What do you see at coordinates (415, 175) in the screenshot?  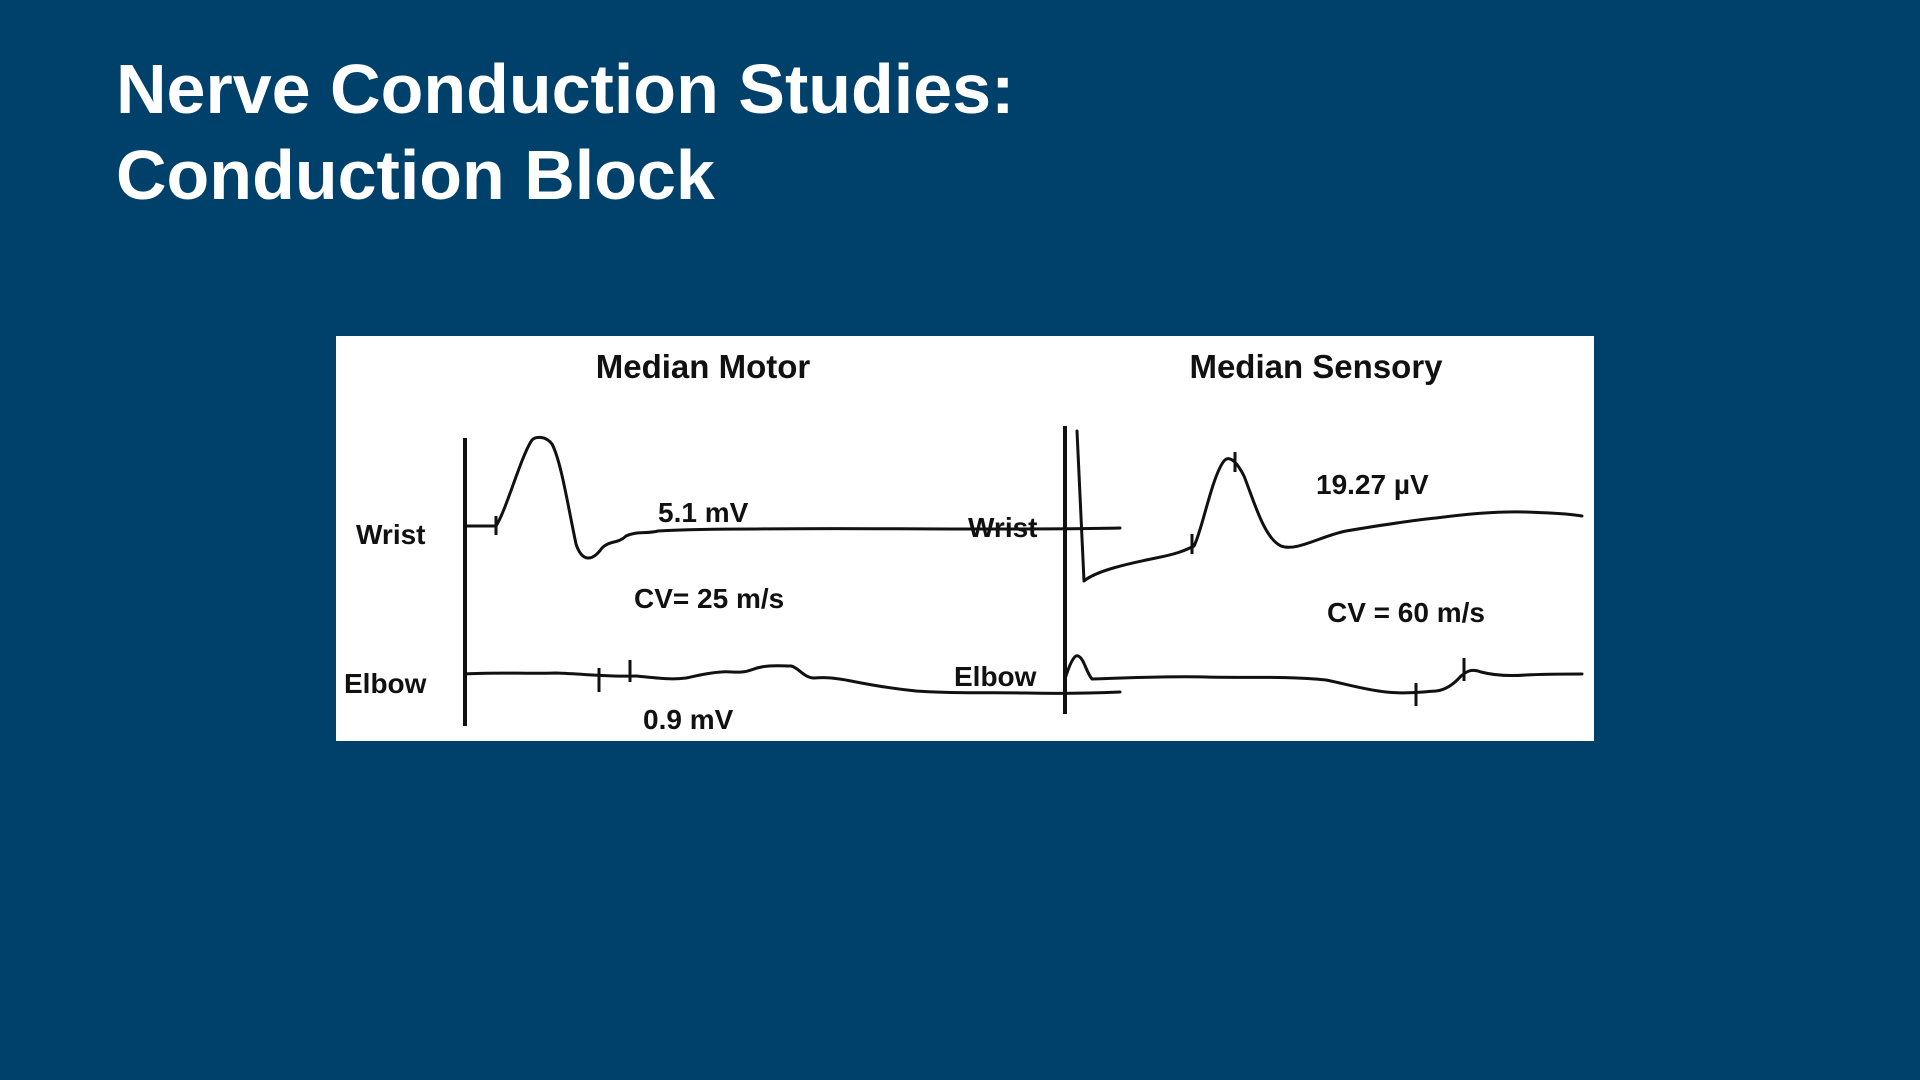 I see `title-line-2: Conduction Block` at bounding box center [415, 175].